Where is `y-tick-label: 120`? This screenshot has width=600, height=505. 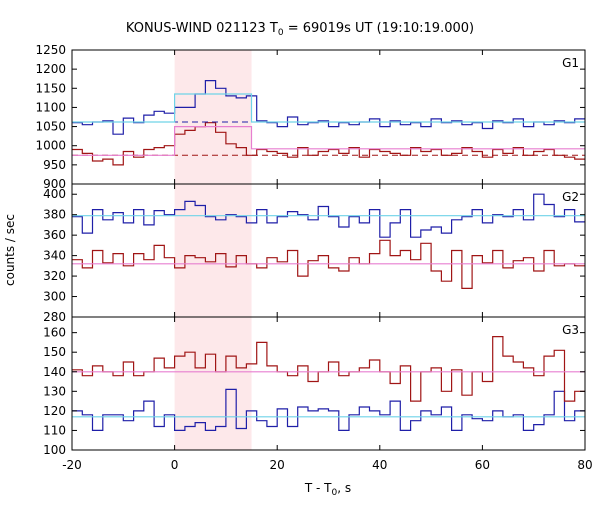
y-tick-label: 120 is located at coordinates (54, 411).